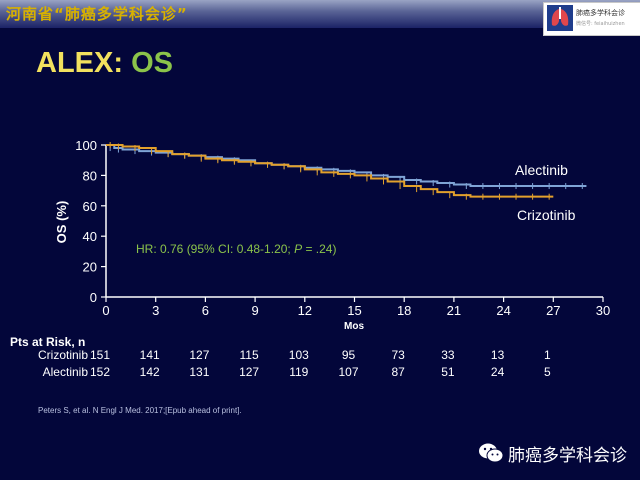 The width and height of the screenshot is (640, 480). I want to click on x-tick-label: 24, so click(503, 310).